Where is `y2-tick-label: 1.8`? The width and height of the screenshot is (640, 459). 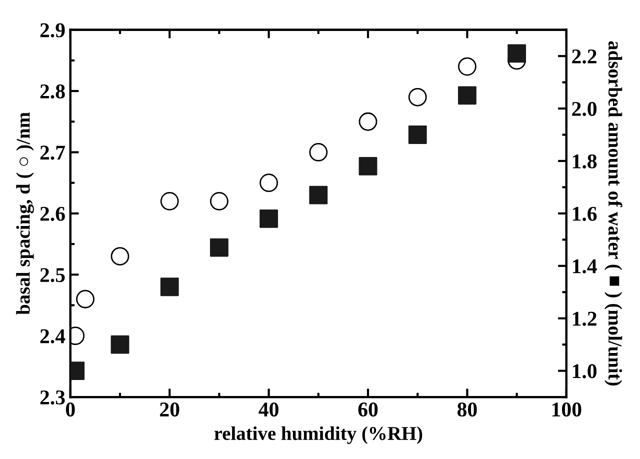
y2-tick-label: 1.8 is located at coordinates (584, 161).